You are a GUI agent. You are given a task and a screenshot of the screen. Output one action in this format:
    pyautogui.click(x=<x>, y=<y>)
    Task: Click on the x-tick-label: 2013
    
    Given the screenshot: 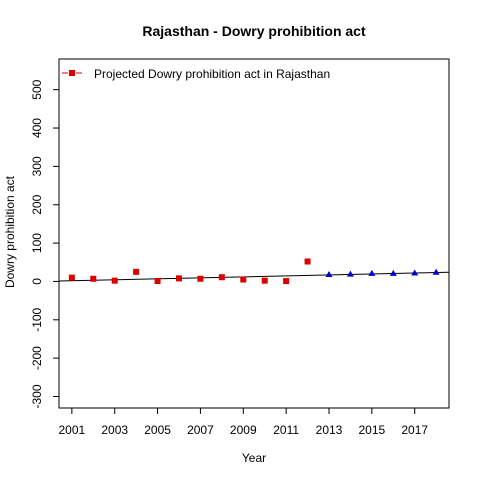 What is the action you would take?
    pyautogui.click(x=329, y=430)
    